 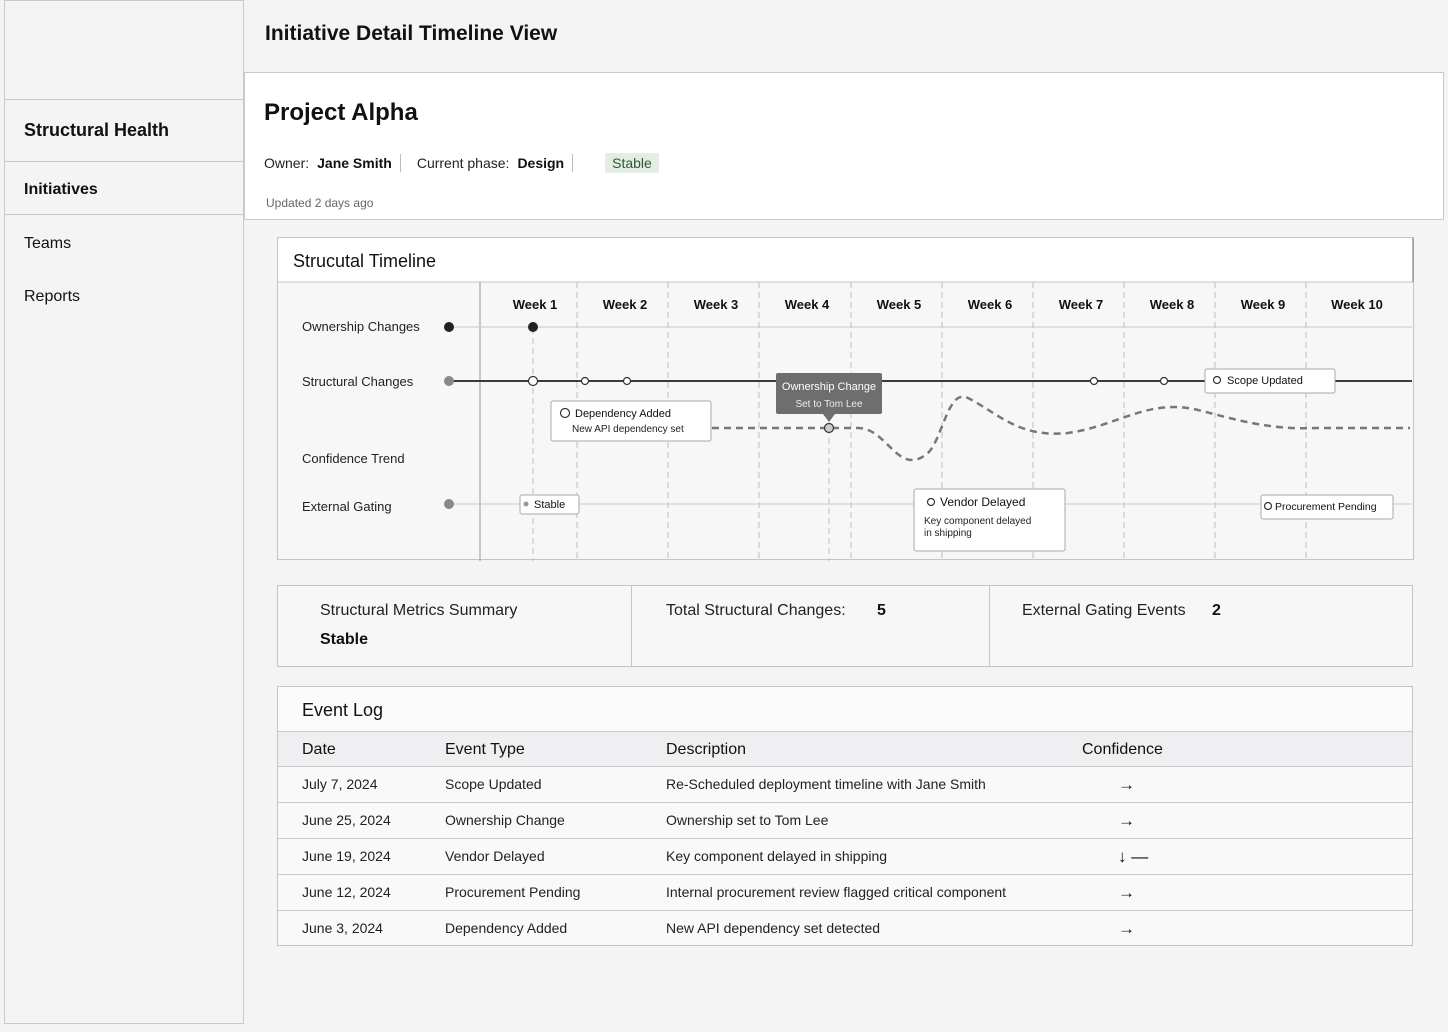 What do you see at coordinates (485, 749) in the screenshot?
I see `column-header-type: Event Type` at bounding box center [485, 749].